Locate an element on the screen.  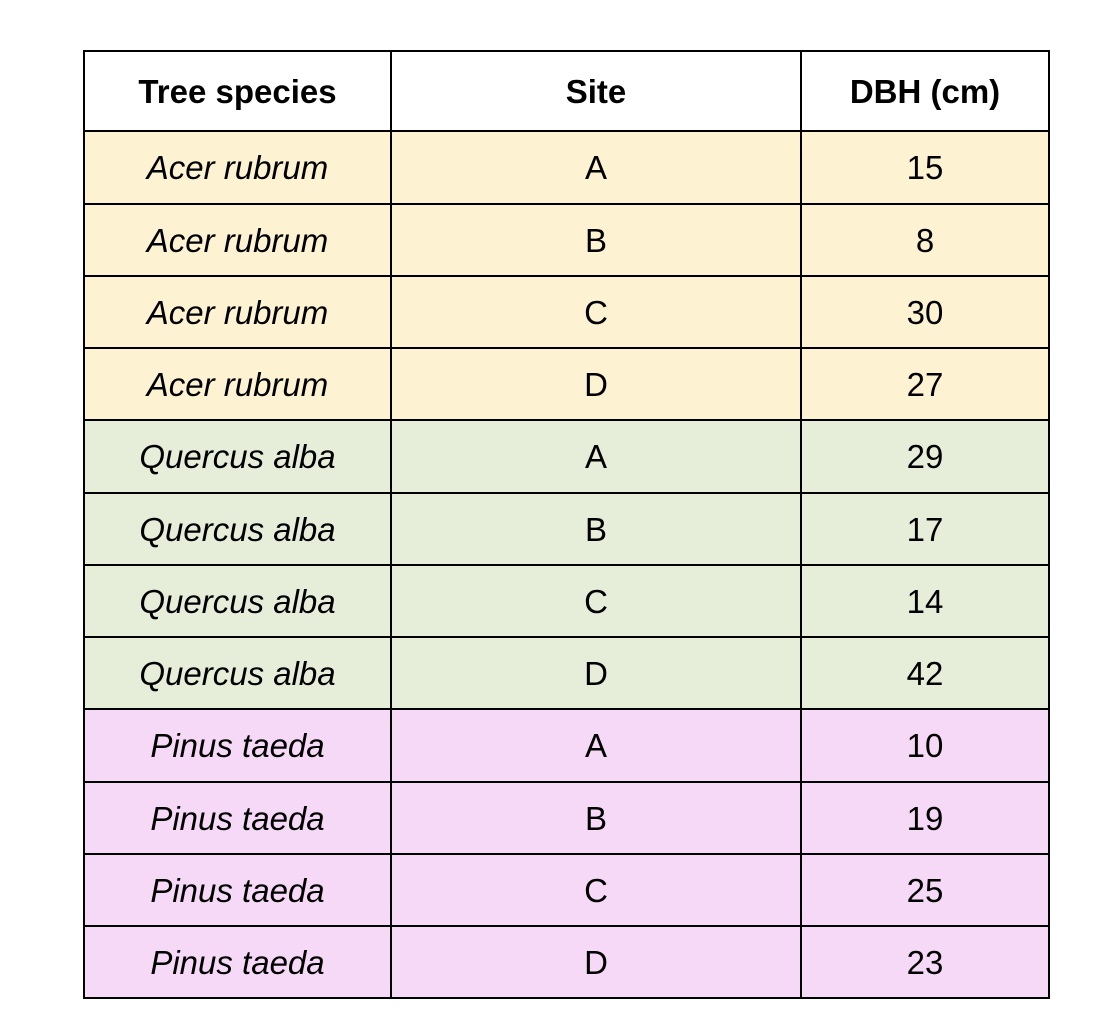
table-row: Pinus taeda D 23 is located at coordinates (566, 962).